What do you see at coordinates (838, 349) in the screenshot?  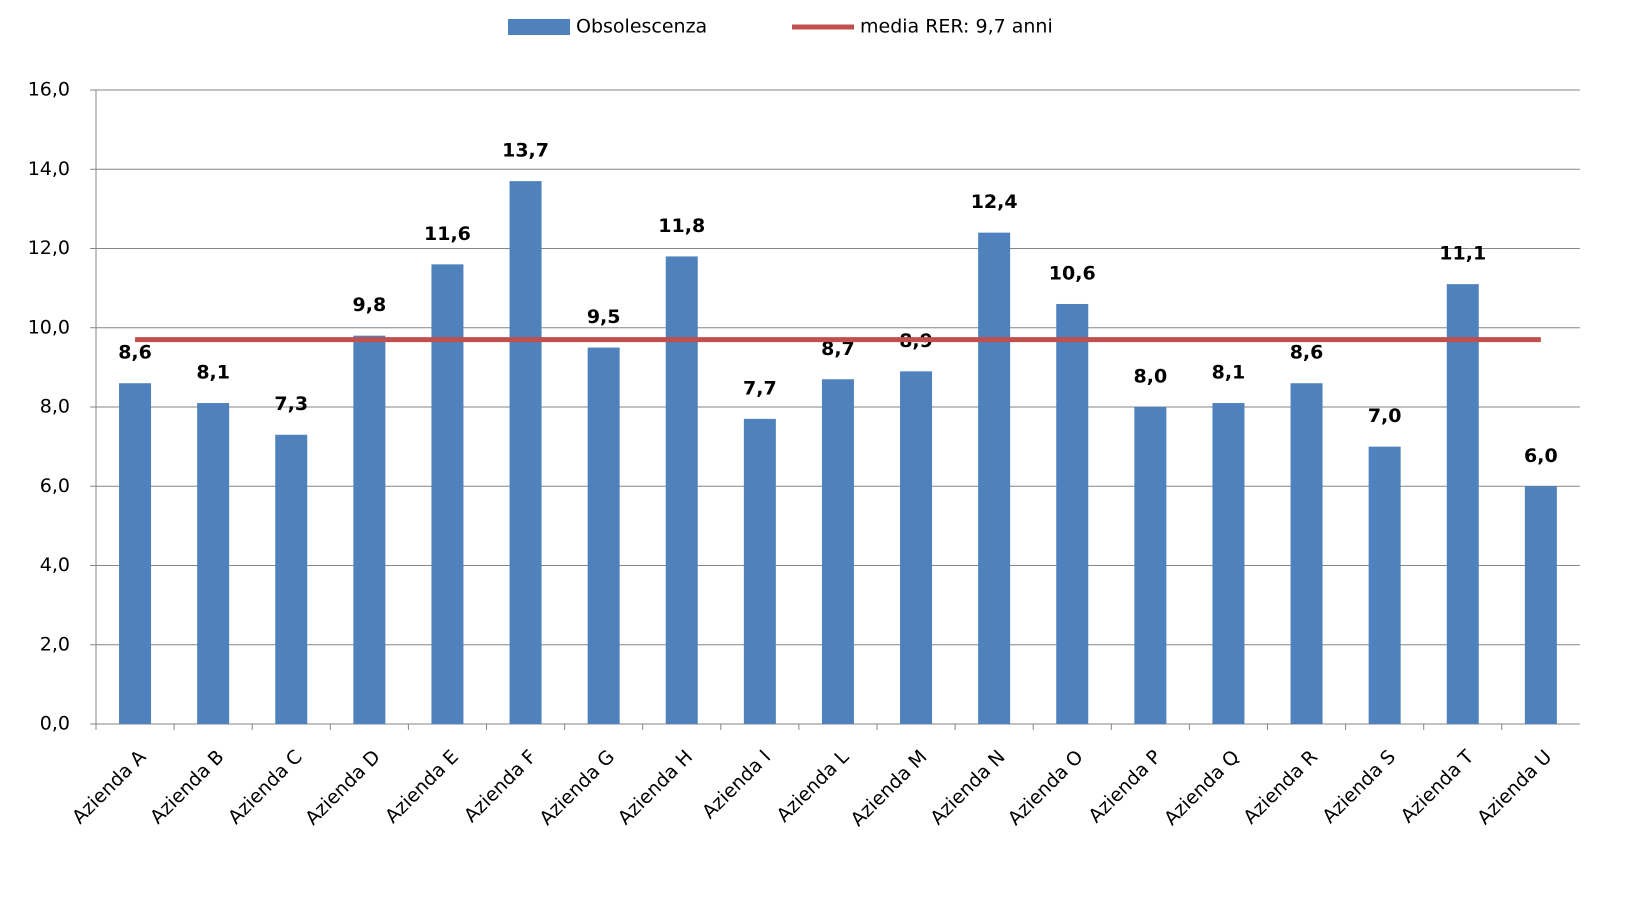 I see `value-label: 8,7` at bounding box center [838, 349].